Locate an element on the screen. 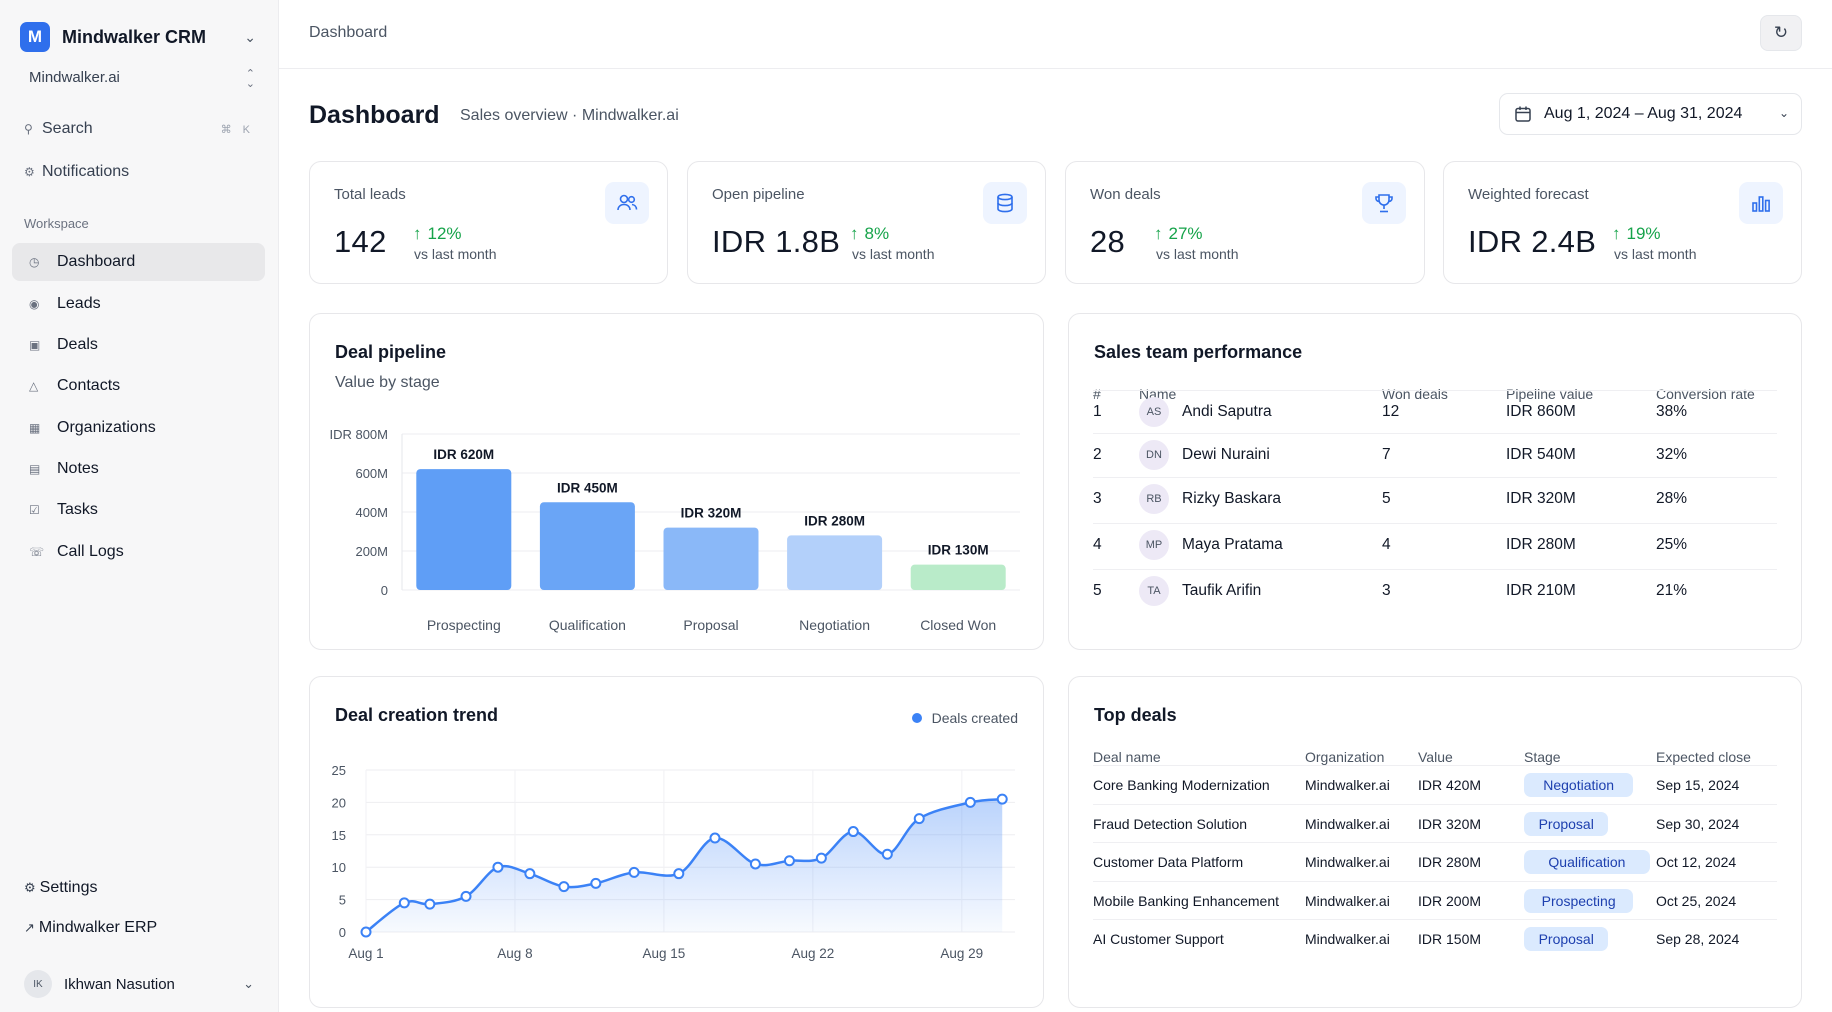 The image size is (1832, 1012). kpi-label: Won deals is located at coordinates (1125, 194).